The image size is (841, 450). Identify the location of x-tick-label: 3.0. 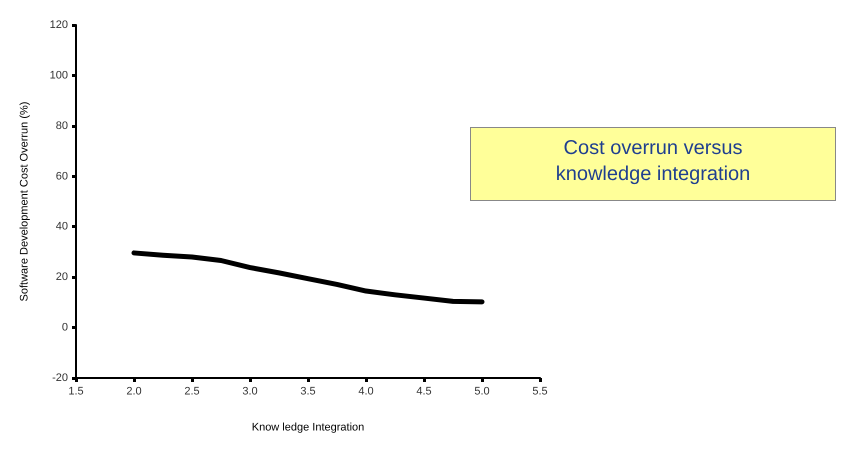
(250, 392).